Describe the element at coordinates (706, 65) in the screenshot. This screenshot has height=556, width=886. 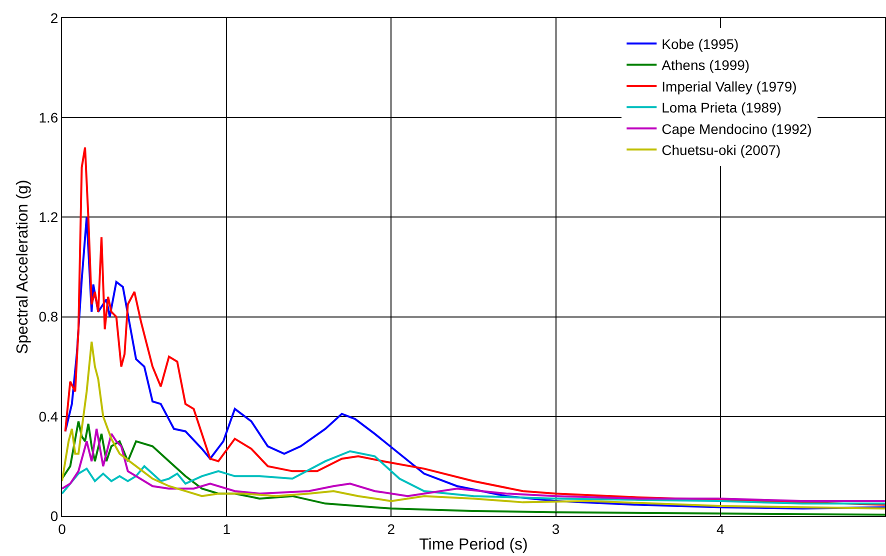
I see `legend-label: Athens (1999)` at that location.